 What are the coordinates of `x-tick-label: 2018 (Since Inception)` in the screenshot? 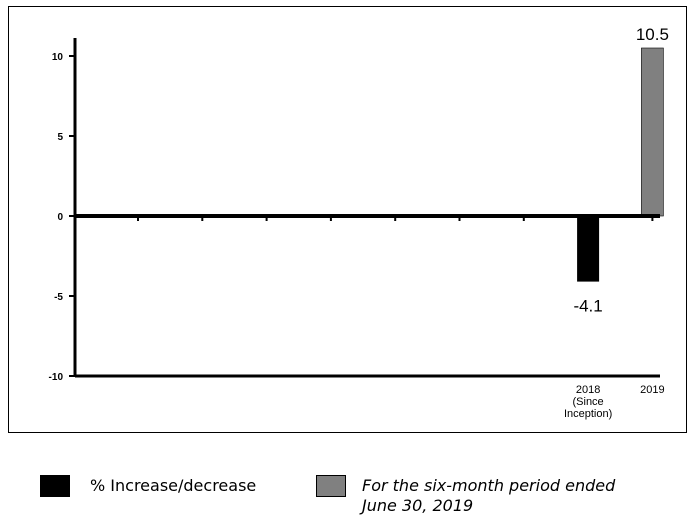 It's located at (588, 402).